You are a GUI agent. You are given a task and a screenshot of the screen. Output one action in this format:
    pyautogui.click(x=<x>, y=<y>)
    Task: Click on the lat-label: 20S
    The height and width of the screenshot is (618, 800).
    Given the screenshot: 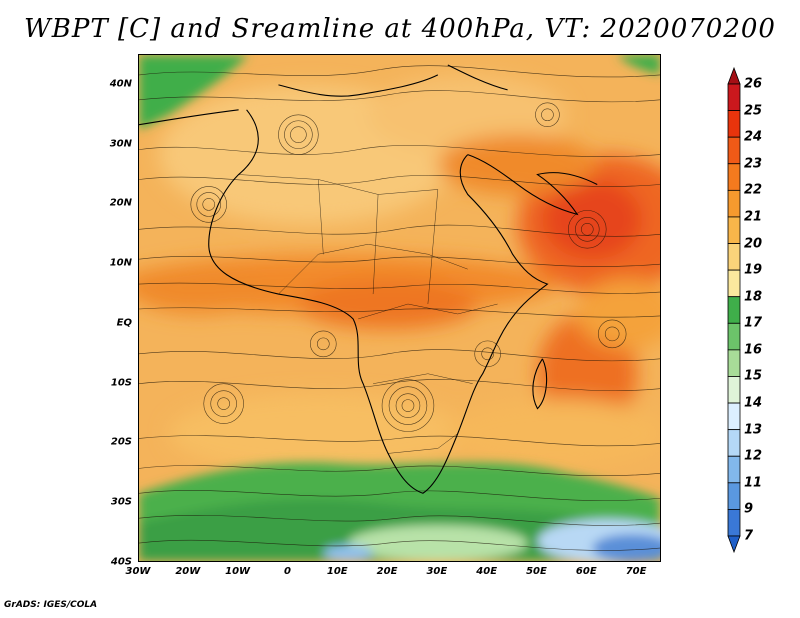 What is the action you would take?
    pyautogui.click(x=121, y=442)
    